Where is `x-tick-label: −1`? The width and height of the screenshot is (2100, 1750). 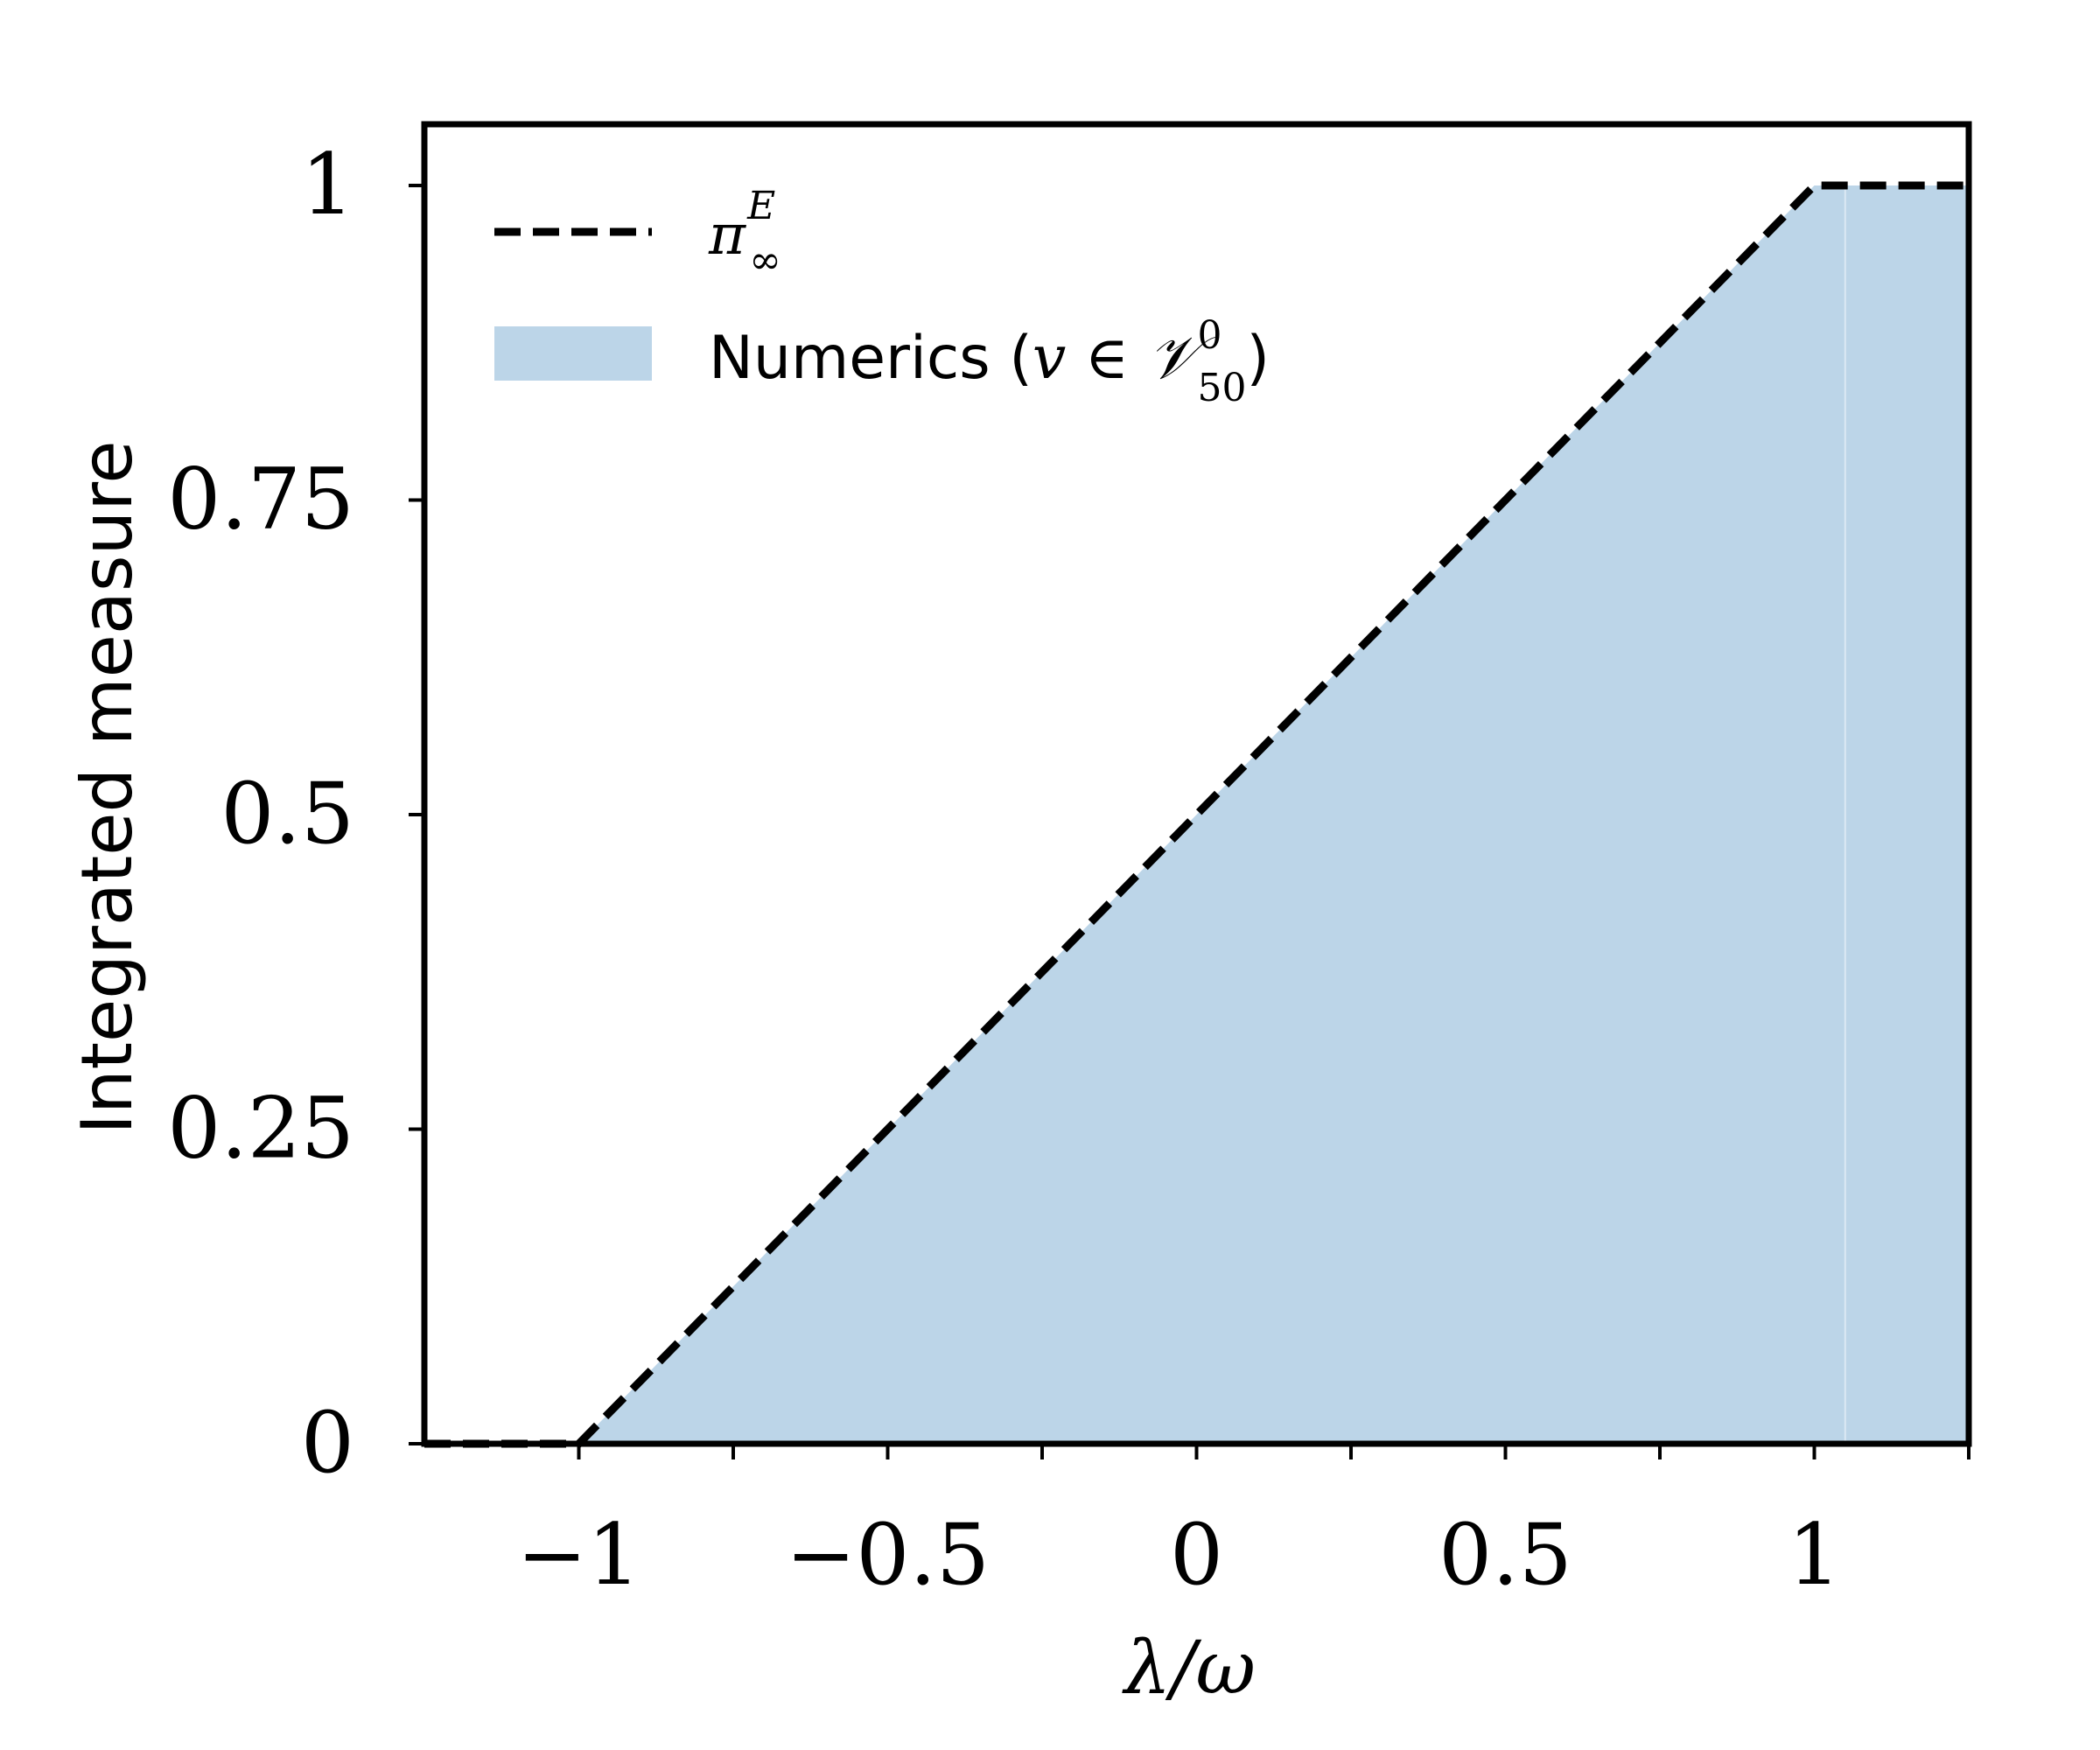 x-tick-label: −1 is located at coordinates (579, 1555).